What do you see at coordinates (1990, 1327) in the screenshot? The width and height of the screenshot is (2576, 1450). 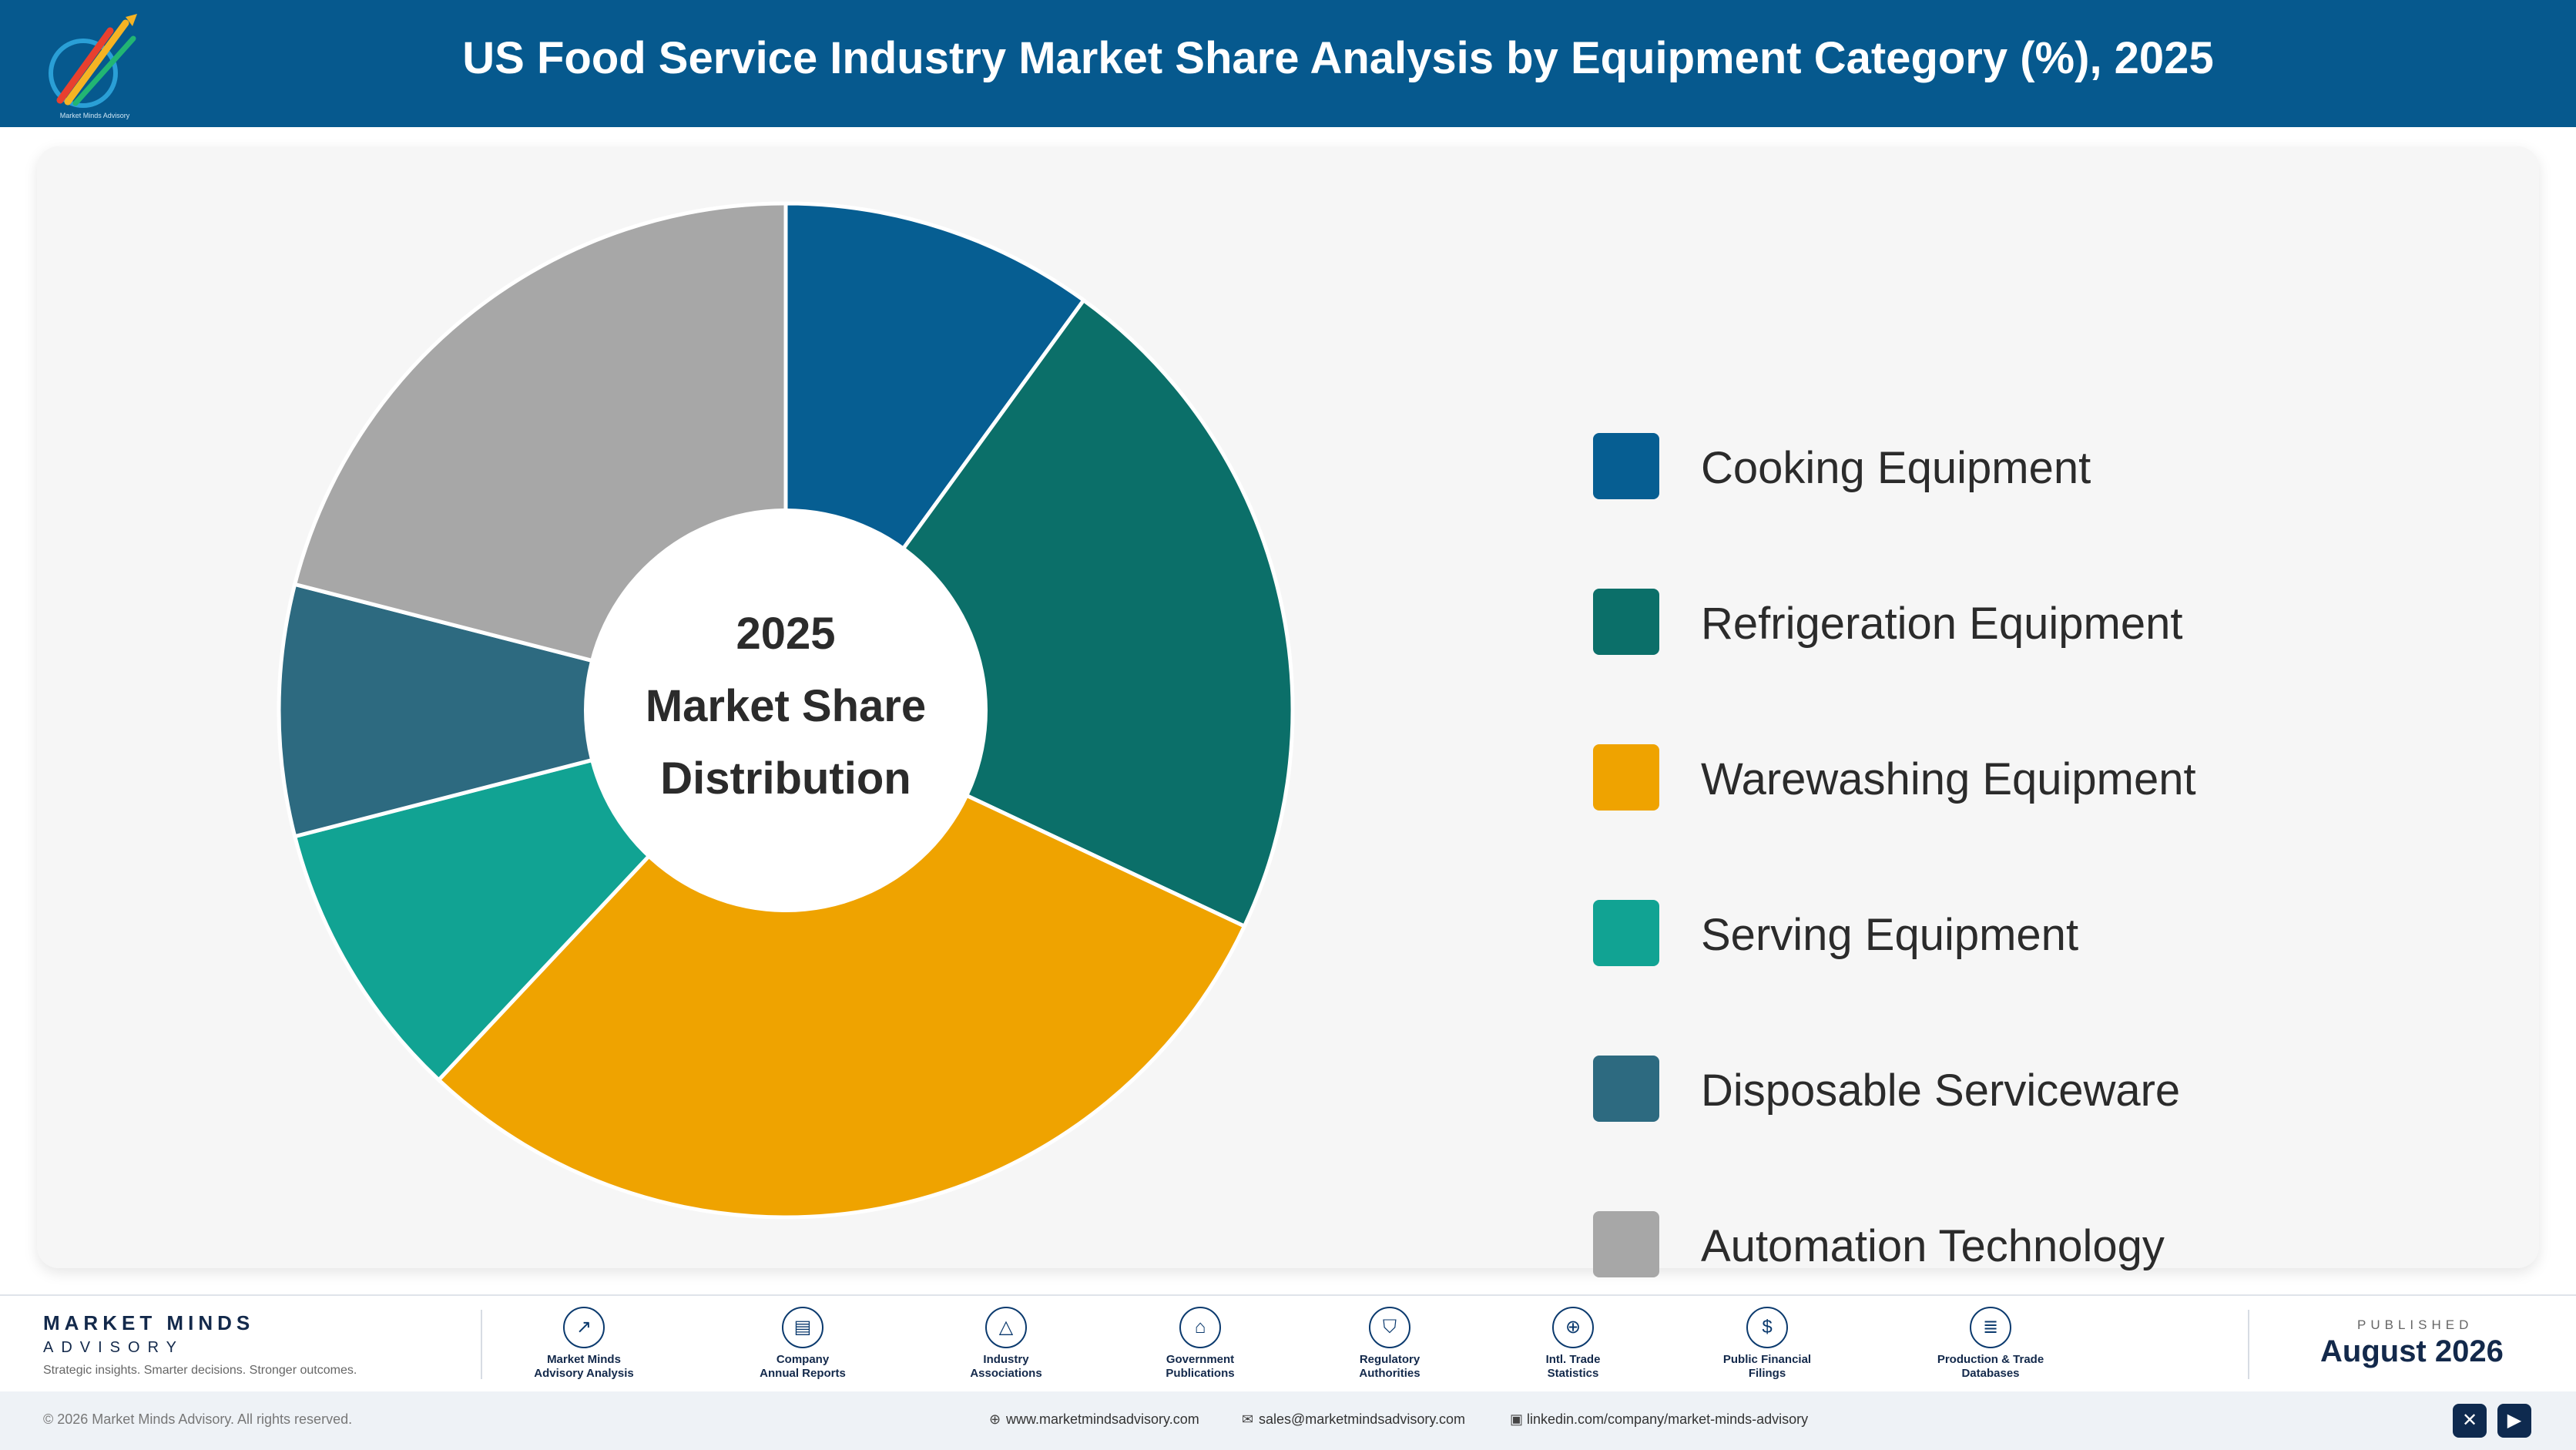 I see `database-icon: ≣` at bounding box center [1990, 1327].